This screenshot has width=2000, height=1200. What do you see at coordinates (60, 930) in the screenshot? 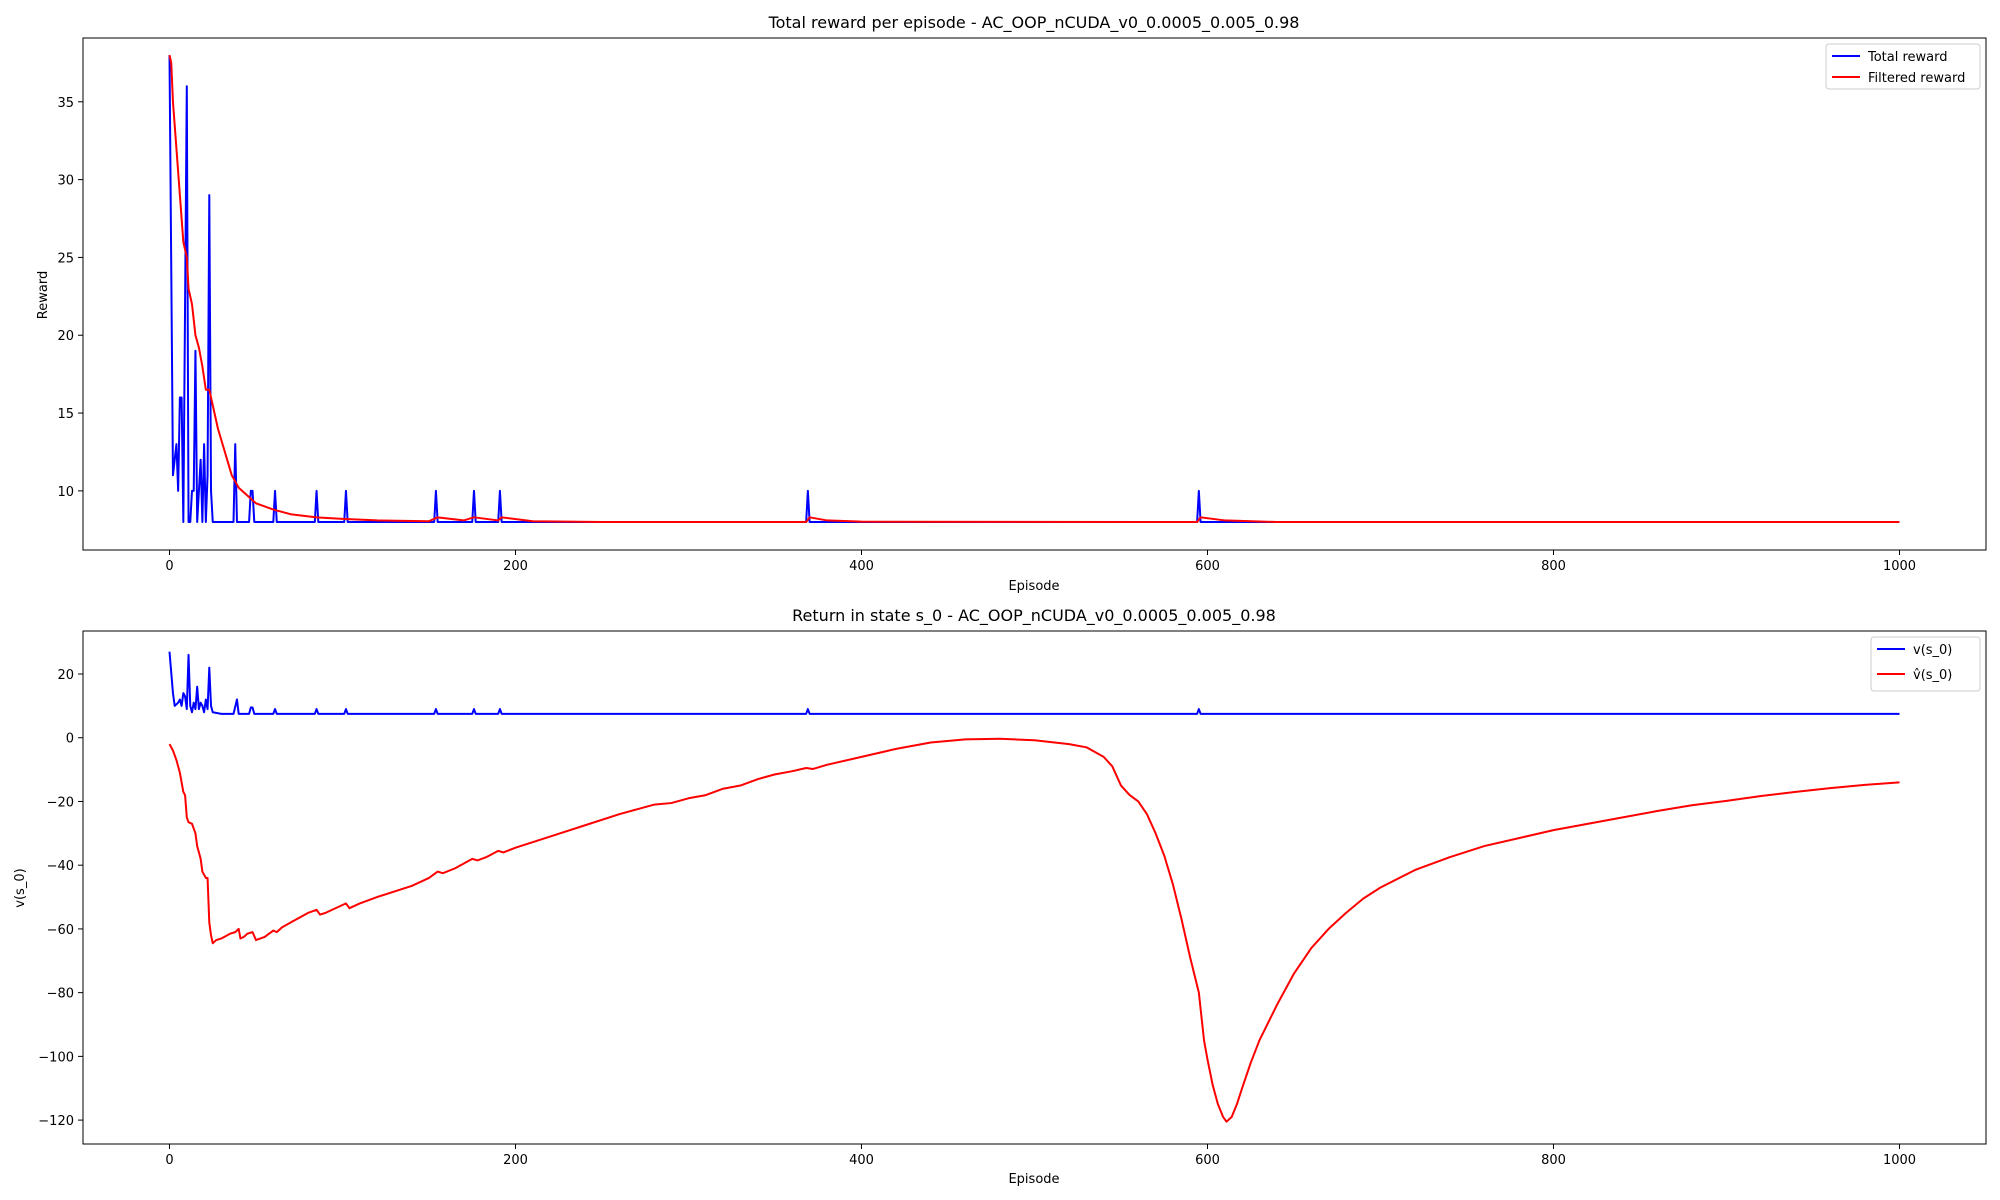
I see `return-ytick-label: −60` at bounding box center [60, 930].